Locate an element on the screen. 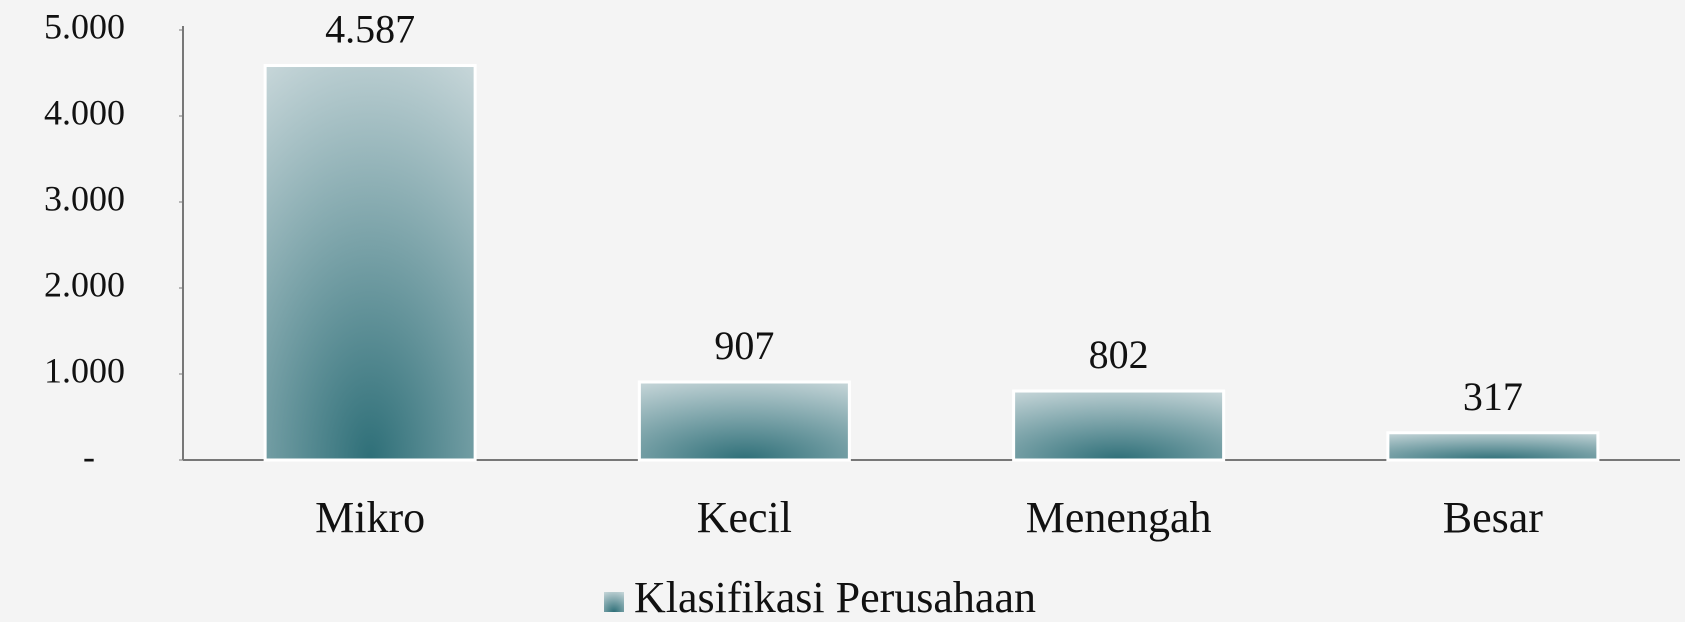 The image size is (1685, 622). legend-label: Klasifikasi Perusahaan is located at coordinates (835, 597).